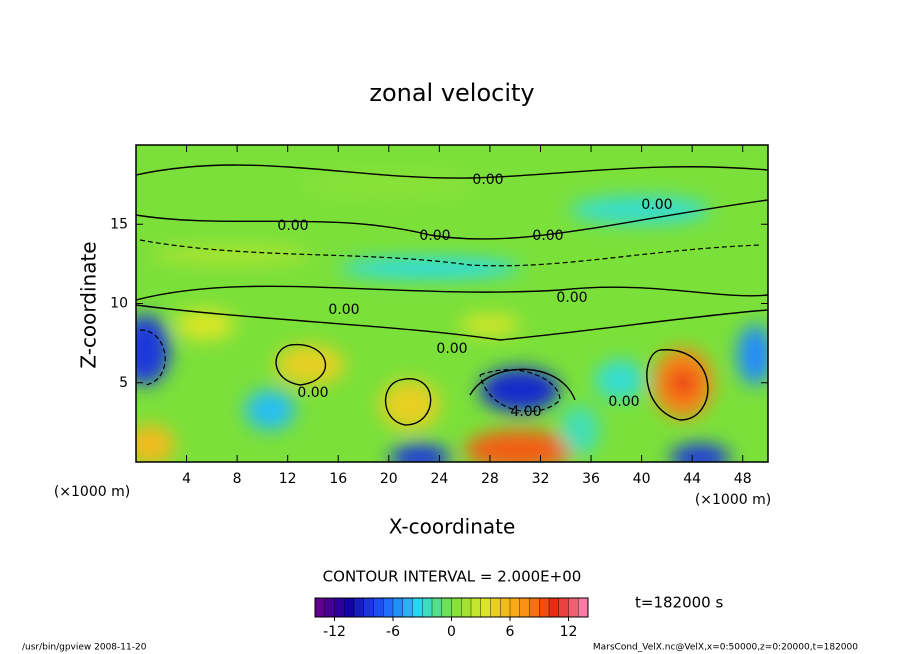  Describe the element at coordinates (525, 412) in the screenshot. I see `contour-label: 4.00` at that location.